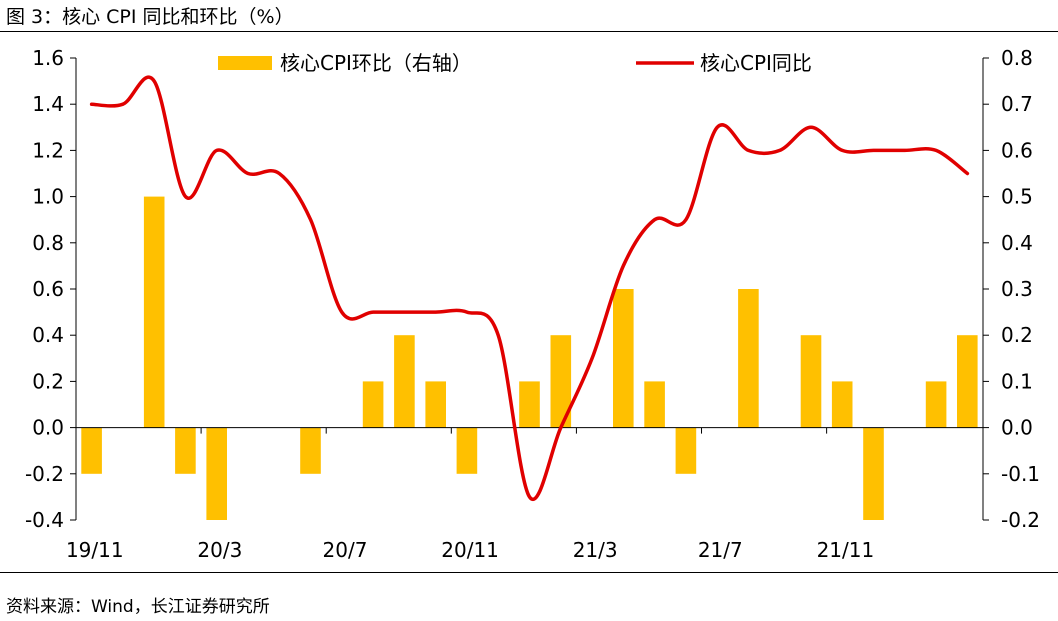 The image size is (1058, 621). Describe the element at coordinates (1017, 150) in the screenshot. I see `y-right-tick-label: 0.6` at that location.